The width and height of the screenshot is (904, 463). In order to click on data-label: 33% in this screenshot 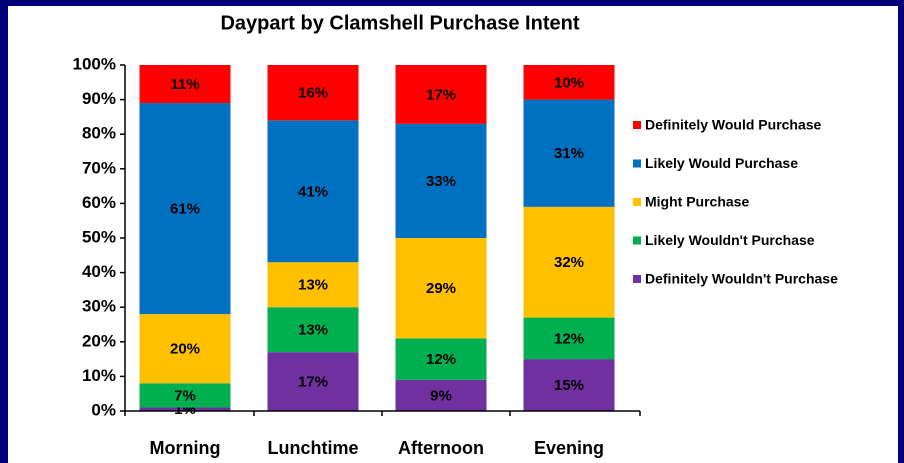, I will do `click(441, 181)`.